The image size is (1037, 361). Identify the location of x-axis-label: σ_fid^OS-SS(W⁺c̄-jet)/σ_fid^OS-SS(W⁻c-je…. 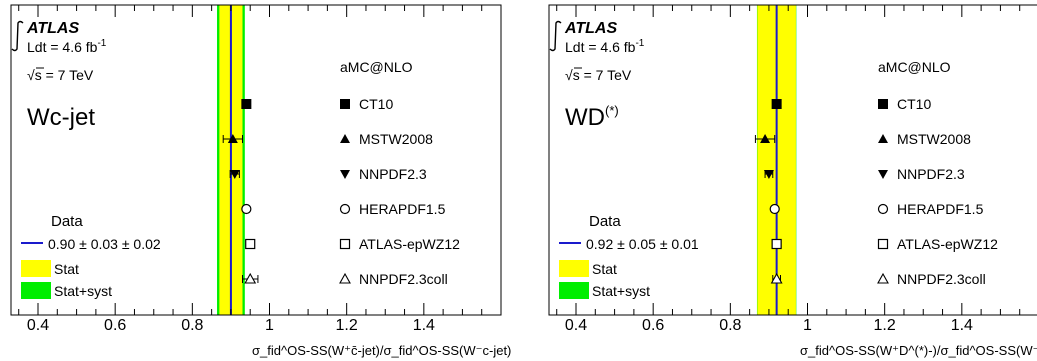
(381, 350).